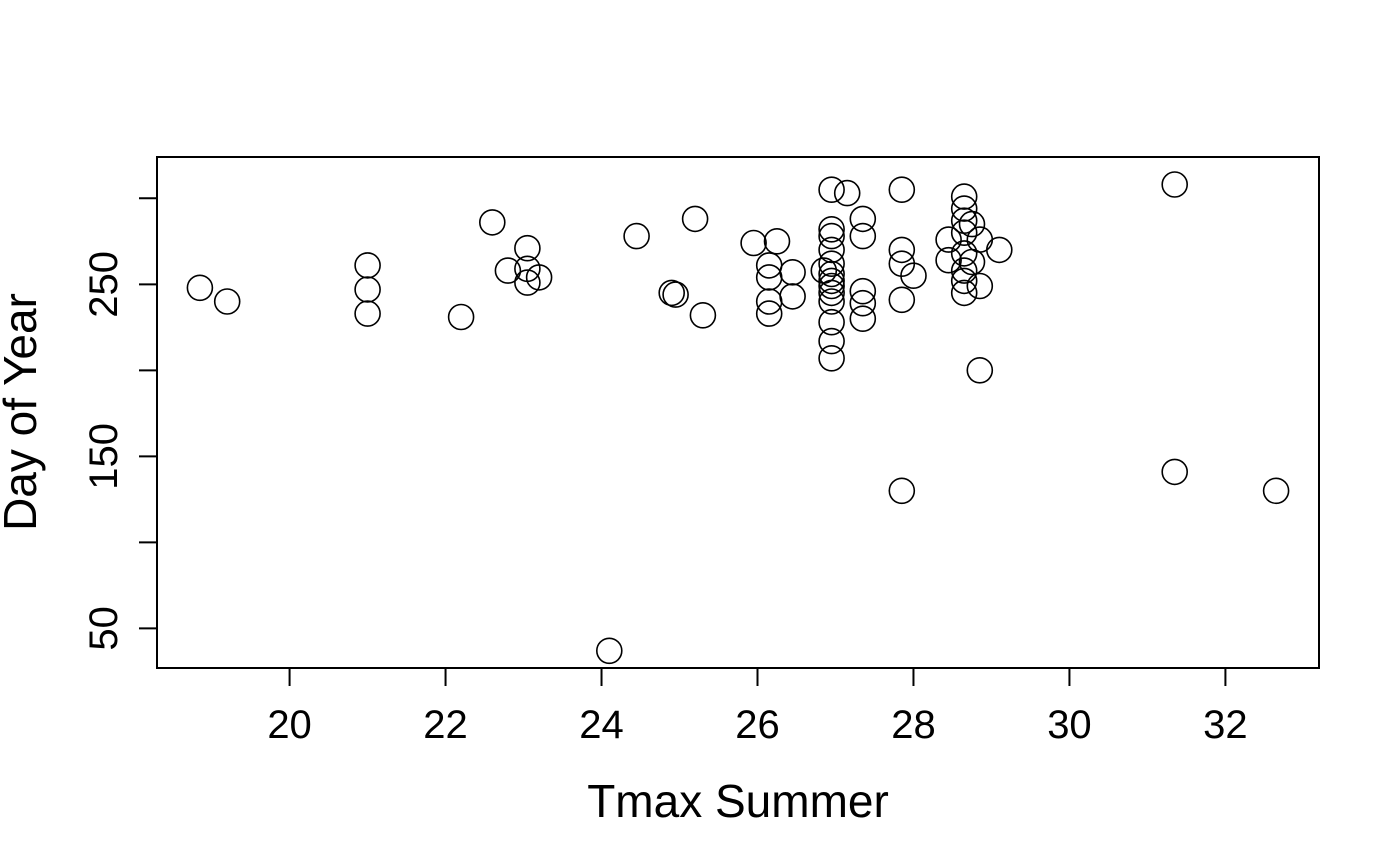 This screenshot has width=1400, height=865. What do you see at coordinates (289, 725) in the screenshot?
I see `x-tick-label: 20` at bounding box center [289, 725].